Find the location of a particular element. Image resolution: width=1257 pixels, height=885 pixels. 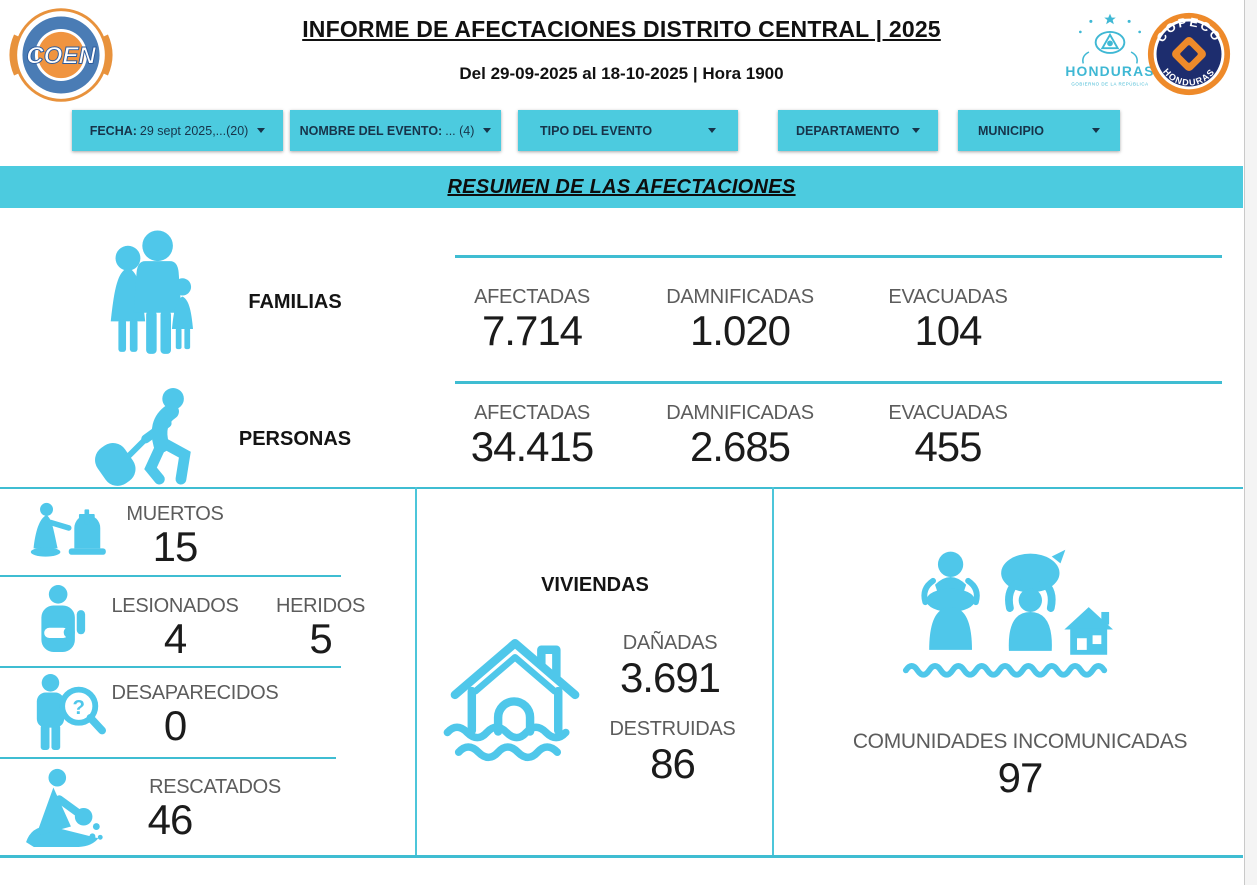

rescatados-value: 46 is located at coordinates (170, 819).